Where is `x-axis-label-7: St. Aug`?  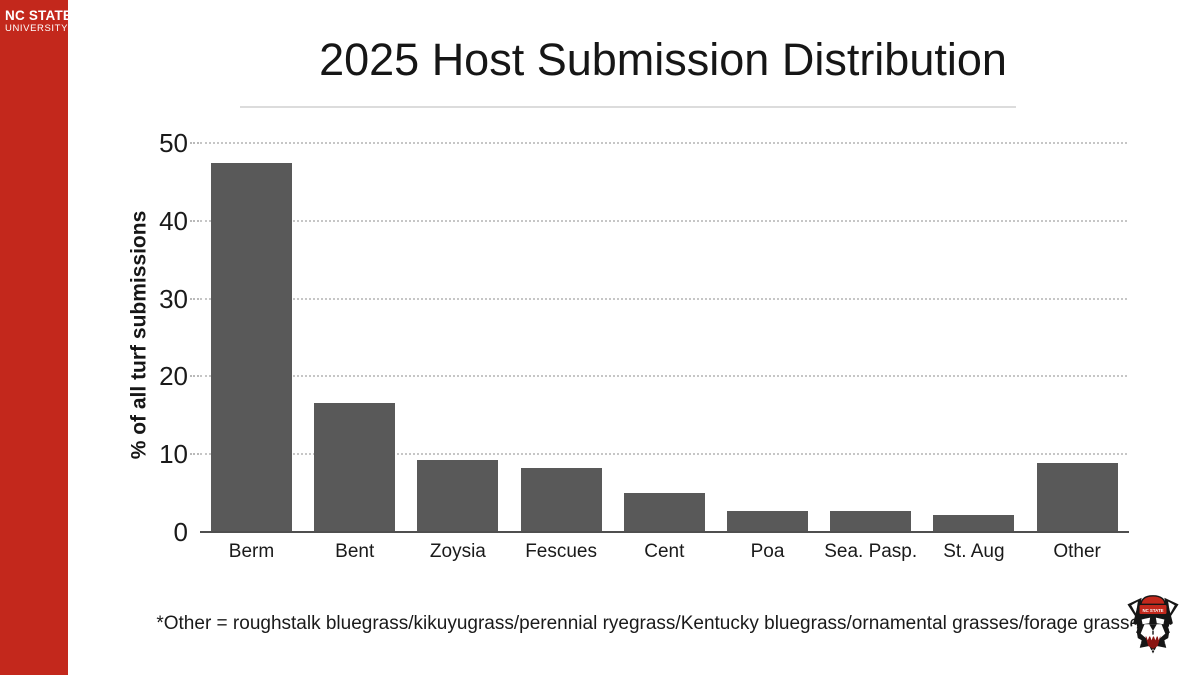
x-axis-label-7: St. Aug is located at coordinates (974, 551).